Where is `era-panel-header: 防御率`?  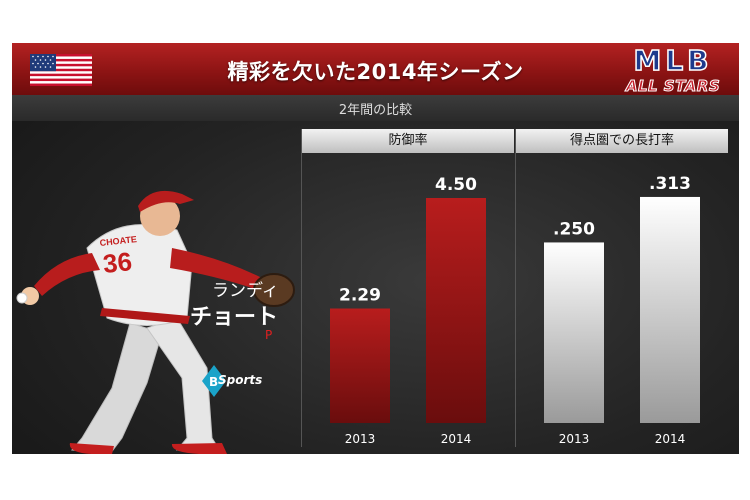
era-panel-header: 防御率 is located at coordinates (408, 141).